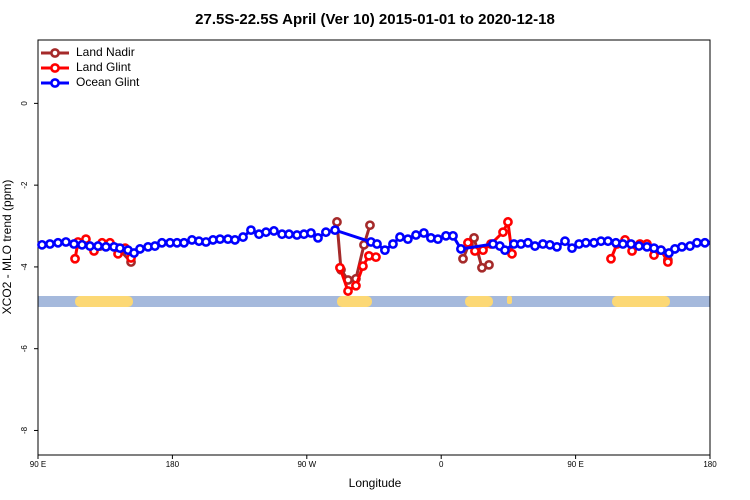  Describe the element at coordinates (108, 82) in the screenshot. I see `legend-label: Ocean Glint` at that location.